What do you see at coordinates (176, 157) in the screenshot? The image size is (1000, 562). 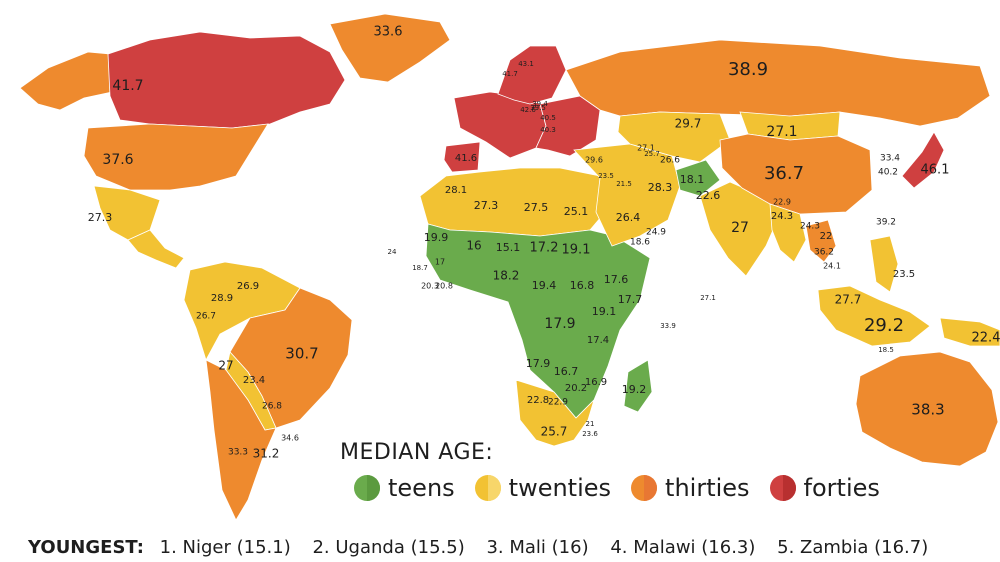 I see `region-usa` at bounding box center [176, 157].